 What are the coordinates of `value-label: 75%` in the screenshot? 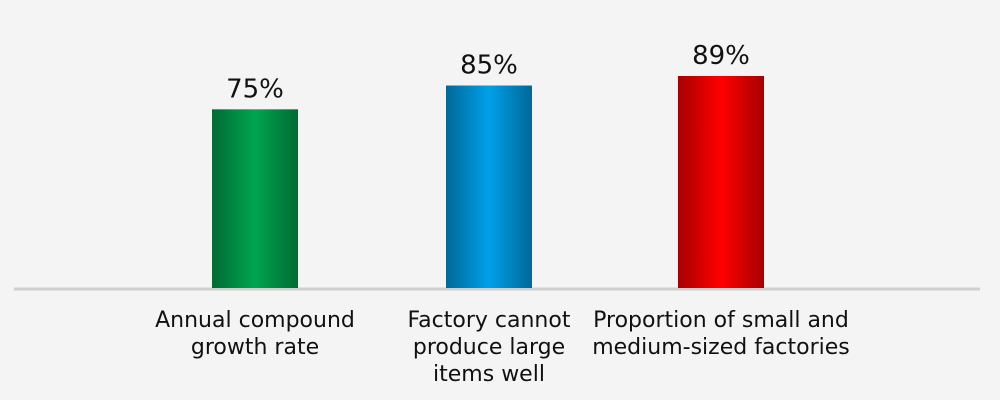 It's located at (255, 89).